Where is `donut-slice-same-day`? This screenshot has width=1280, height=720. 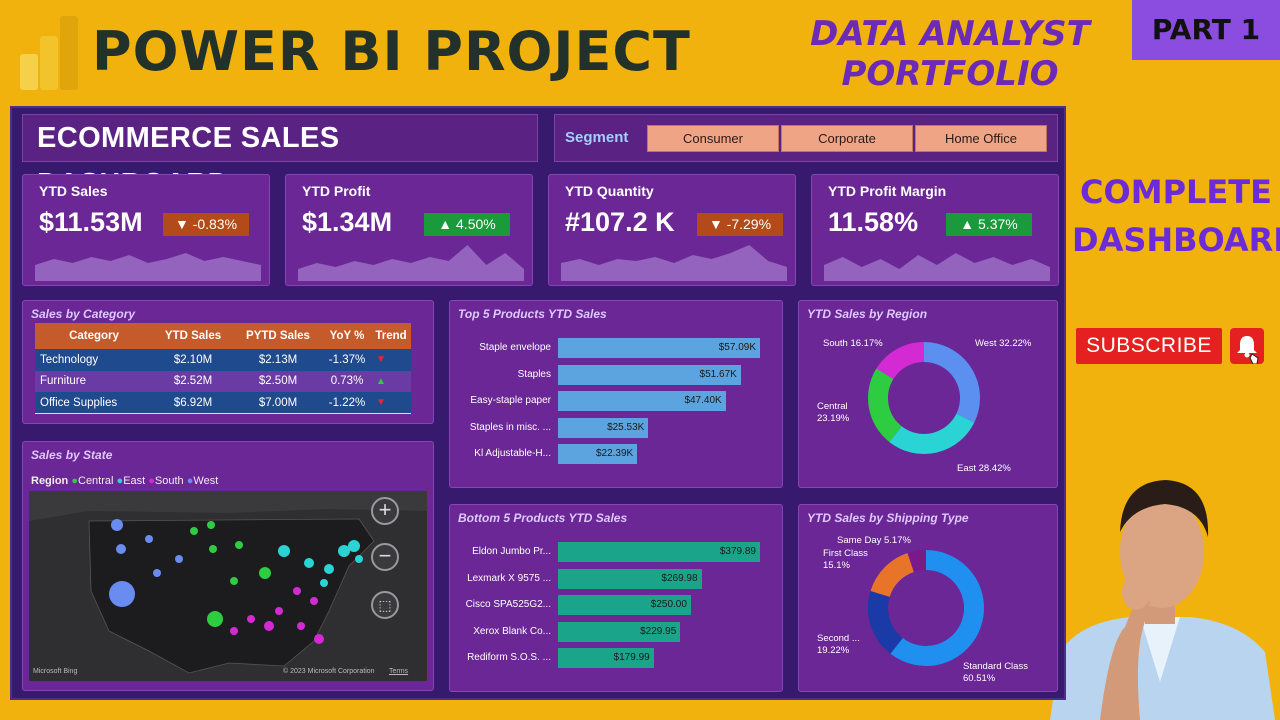
donut-slice-same-day is located at coordinates (917, 561).